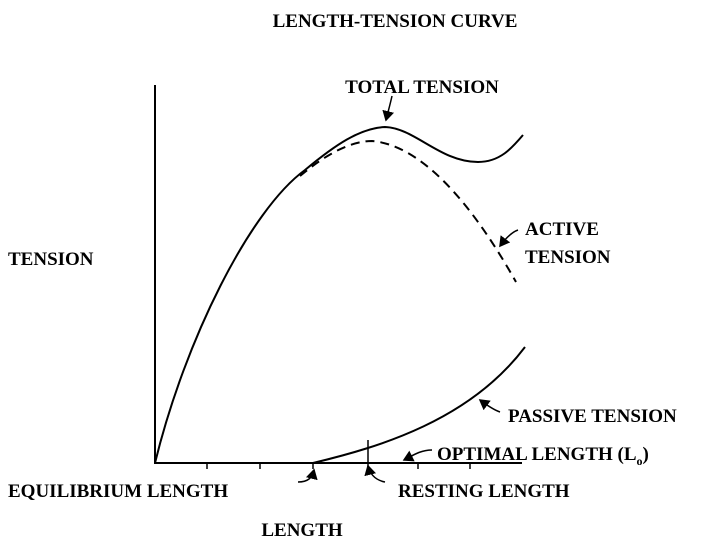  Describe the element at coordinates (51, 259) in the screenshot. I see `y-axis-label: TENSION` at that location.